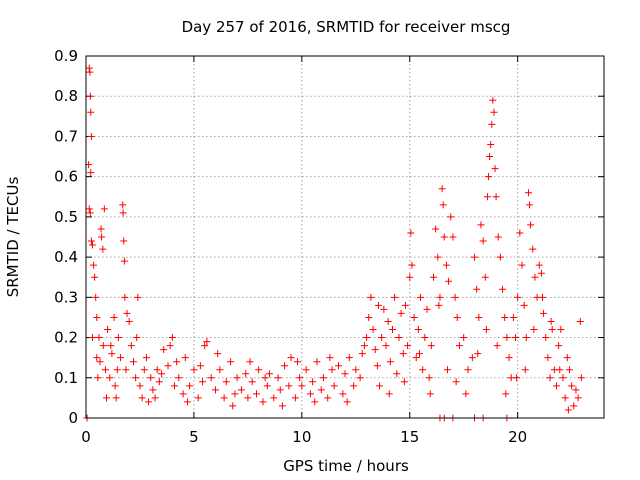 This screenshot has height=480, width=640. What do you see at coordinates (86, 437) in the screenshot?
I see `x-tick-label: 0` at bounding box center [86, 437].